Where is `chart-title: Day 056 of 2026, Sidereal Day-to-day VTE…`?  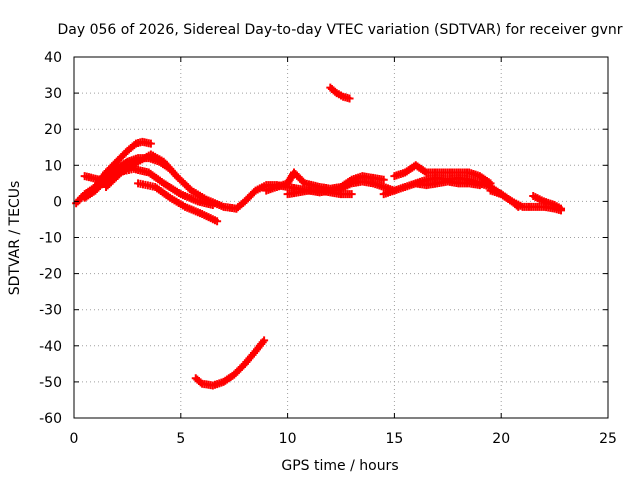 chart-title: Day 056 of 2026, Sidereal Day-to-day VTE… is located at coordinates (339, 30).